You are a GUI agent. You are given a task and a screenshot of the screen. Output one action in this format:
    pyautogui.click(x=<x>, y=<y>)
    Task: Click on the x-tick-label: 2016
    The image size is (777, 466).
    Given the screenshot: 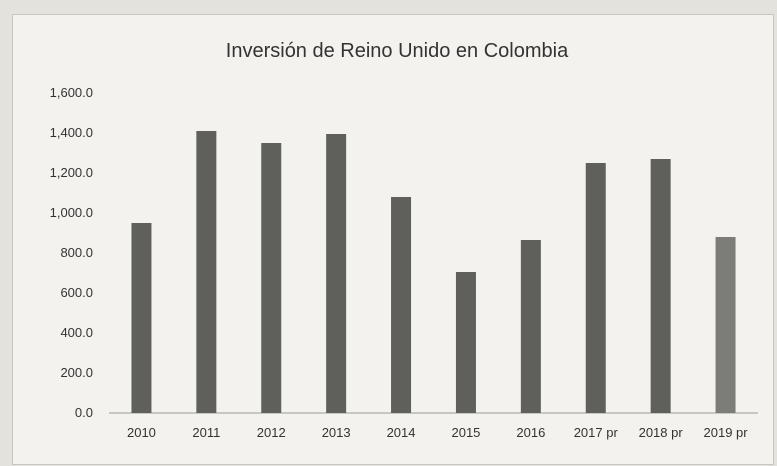 What is the action you would take?
    pyautogui.click(x=530, y=432)
    